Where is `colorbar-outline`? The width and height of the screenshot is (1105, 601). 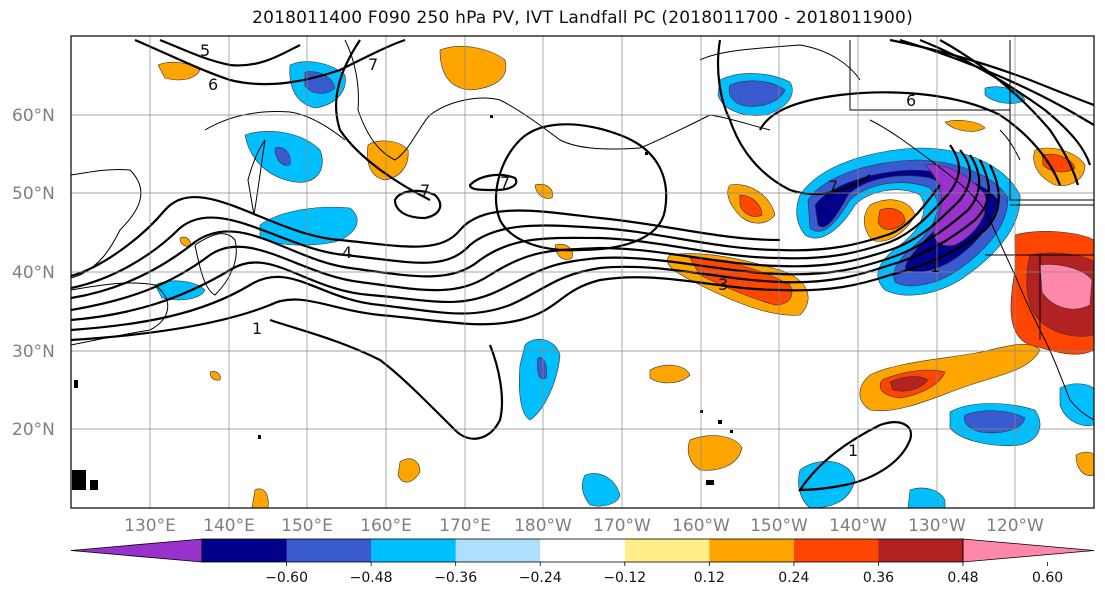 colorbar-outline is located at coordinates (582, 550).